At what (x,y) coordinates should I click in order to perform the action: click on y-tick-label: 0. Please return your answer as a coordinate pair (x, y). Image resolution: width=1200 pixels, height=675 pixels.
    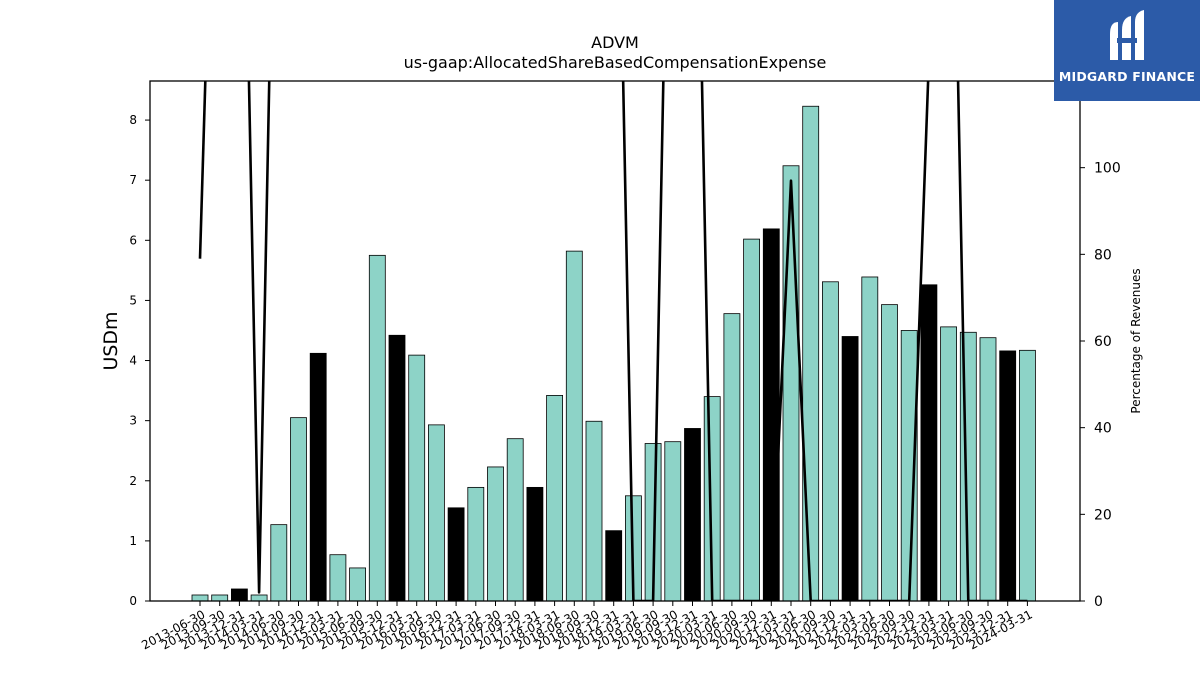
    Looking at the image, I should click on (133, 601).